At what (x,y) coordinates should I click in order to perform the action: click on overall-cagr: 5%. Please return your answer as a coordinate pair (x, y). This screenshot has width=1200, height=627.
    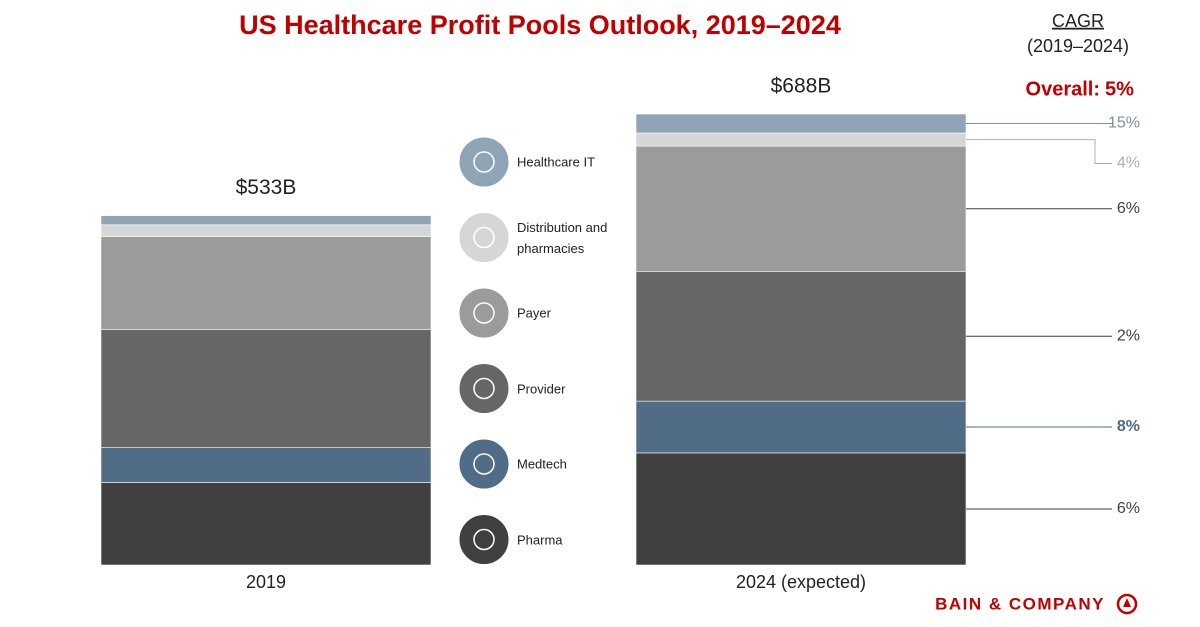
    Looking at the image, I should click on (1119, 89).